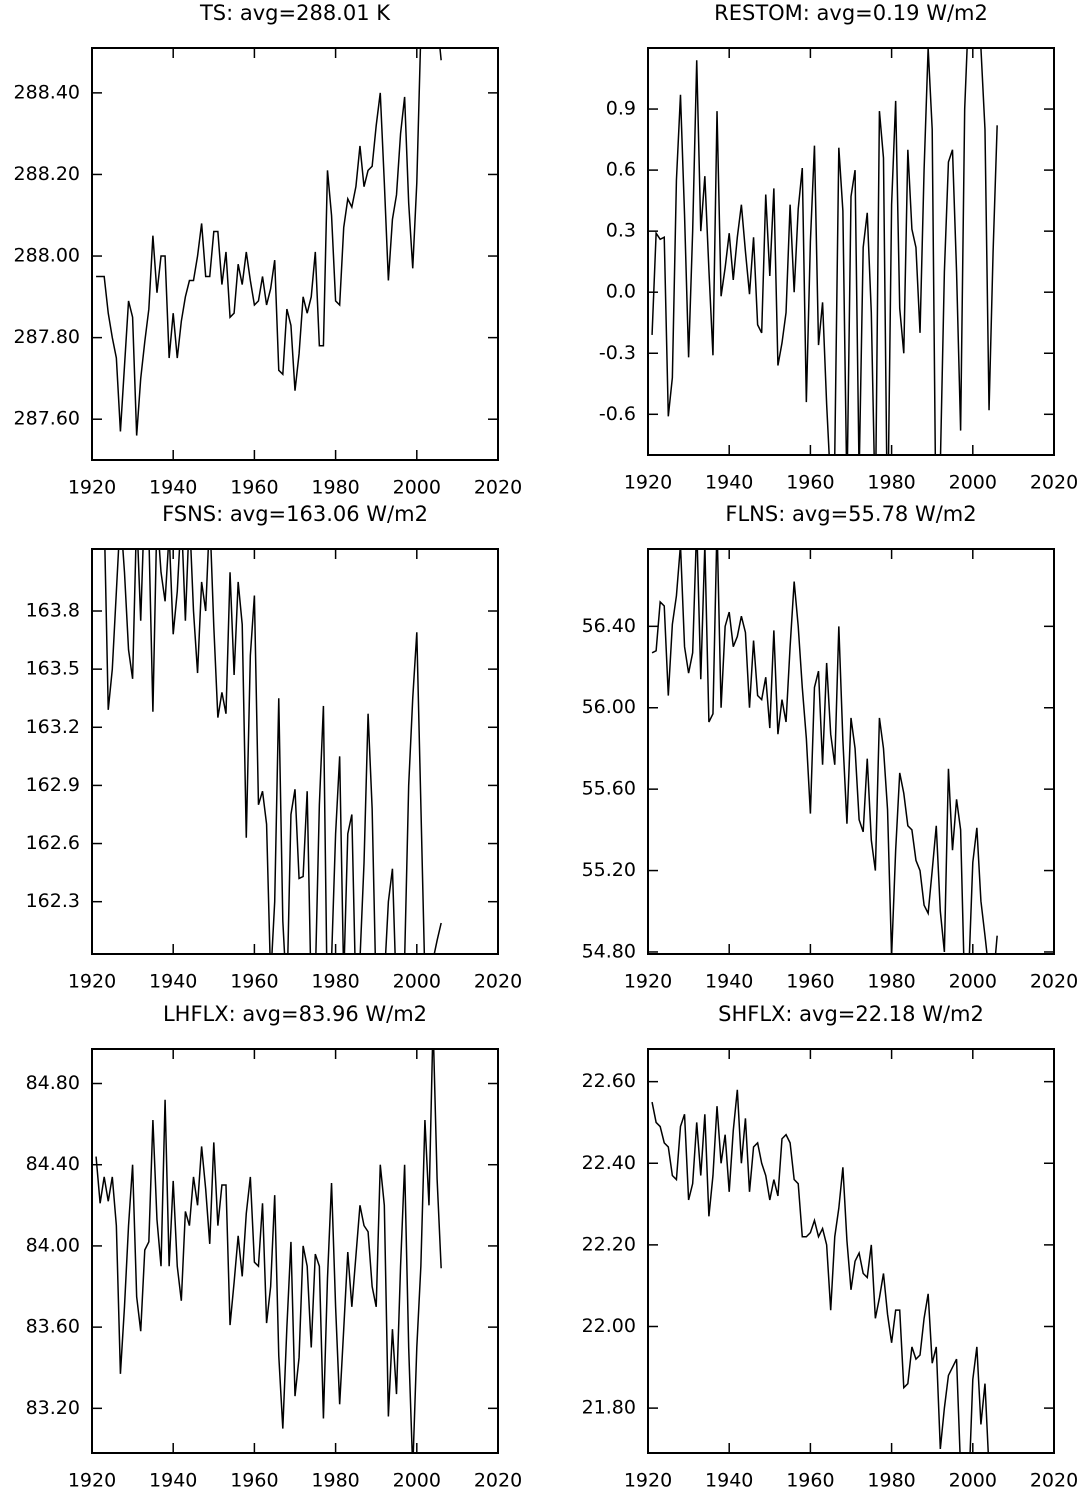 The width and height of the screenshot is (1080, 1494). What do you see at coordinates (53, 843) in the screenshot?
I see `y-tick-label: 162.6` at bounding box center [53, 843].